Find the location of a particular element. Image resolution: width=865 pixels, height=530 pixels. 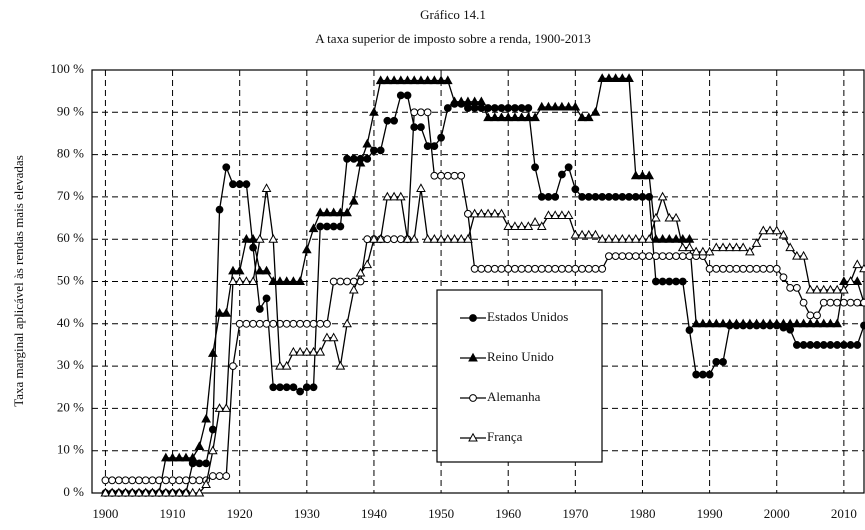

x-tick-label: 2010 is located at coordinates (844, 513).